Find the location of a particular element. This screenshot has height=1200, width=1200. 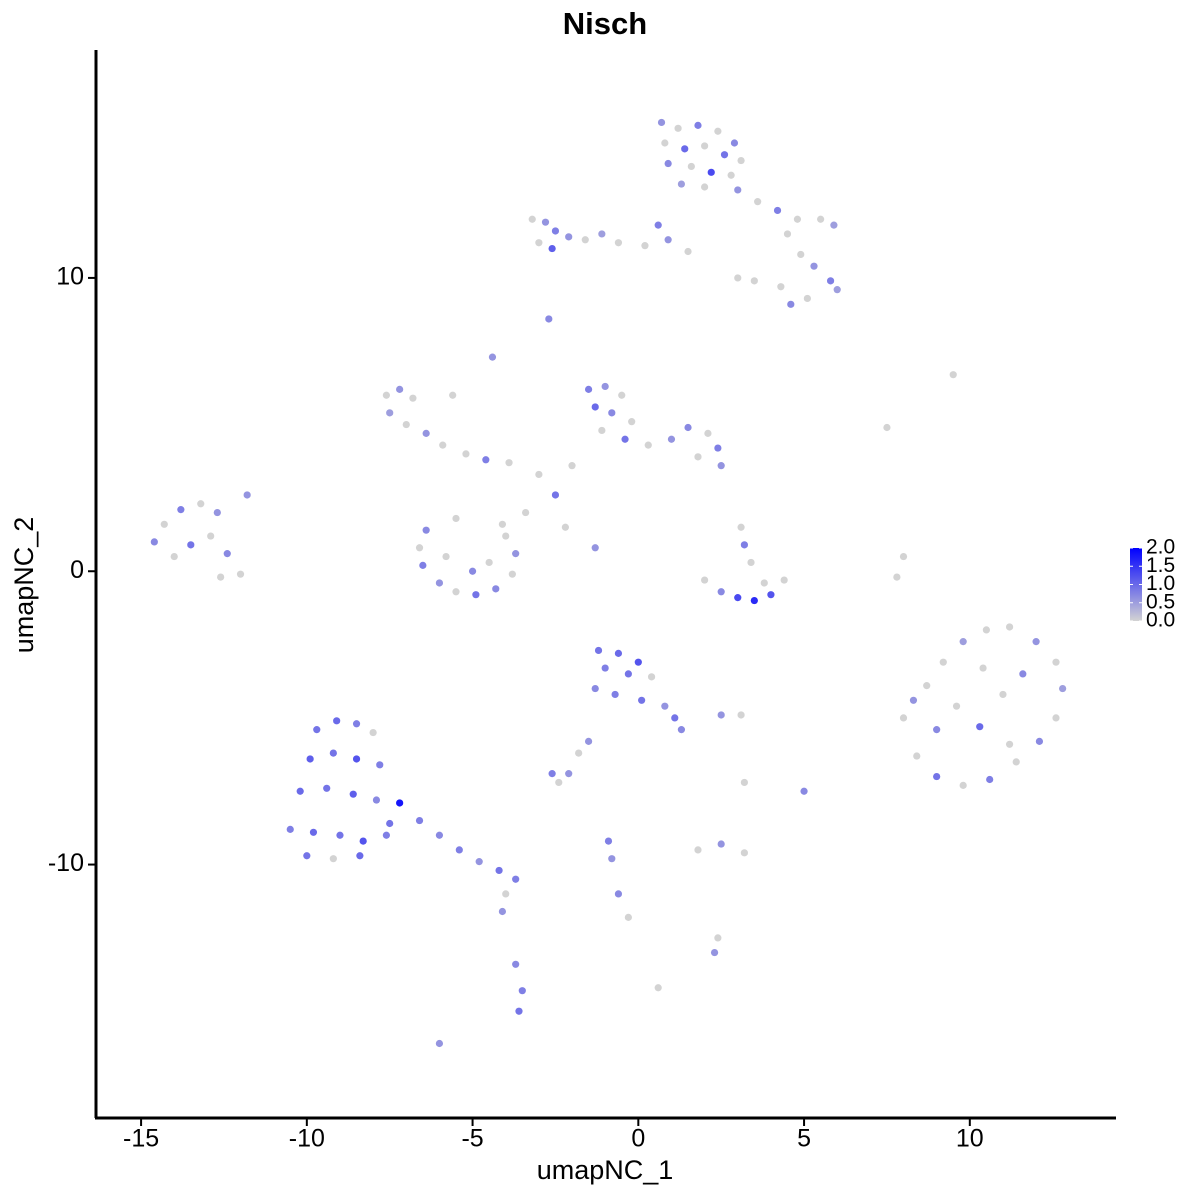

y-axis-title: umapNC_2 is located at coordinates (24, 585).